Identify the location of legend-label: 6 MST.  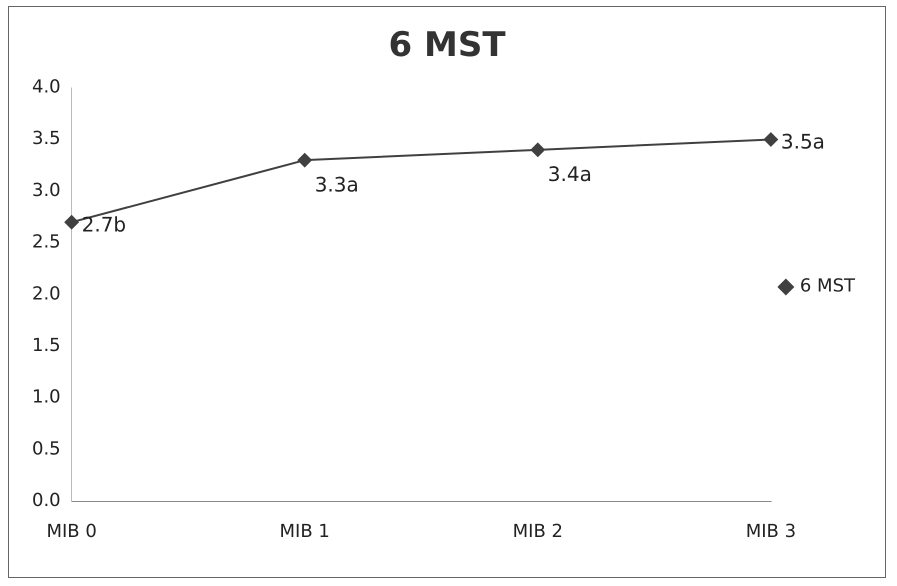
(828, 286).